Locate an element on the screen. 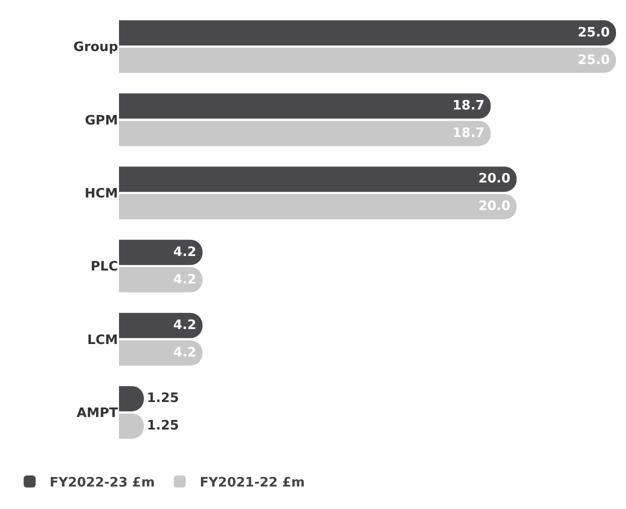 Image resolution: width=626 pixels, height=509 pixels. data-label: 20.0 is located at coordinates (494, 179).